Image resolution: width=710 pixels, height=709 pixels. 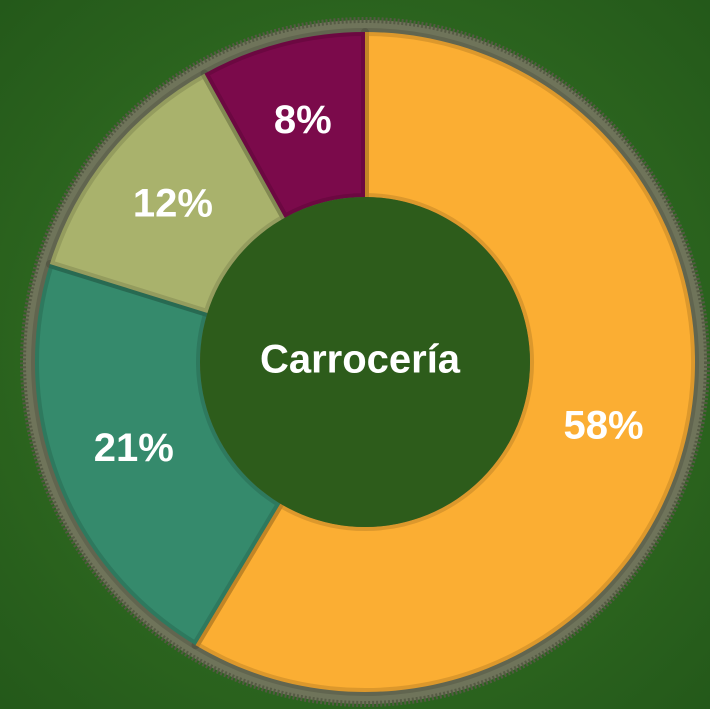 What do you see at coordinates (360, 360) in the screenshot?
I see `center-label: Carrocería` at bounding box center [360, 360].